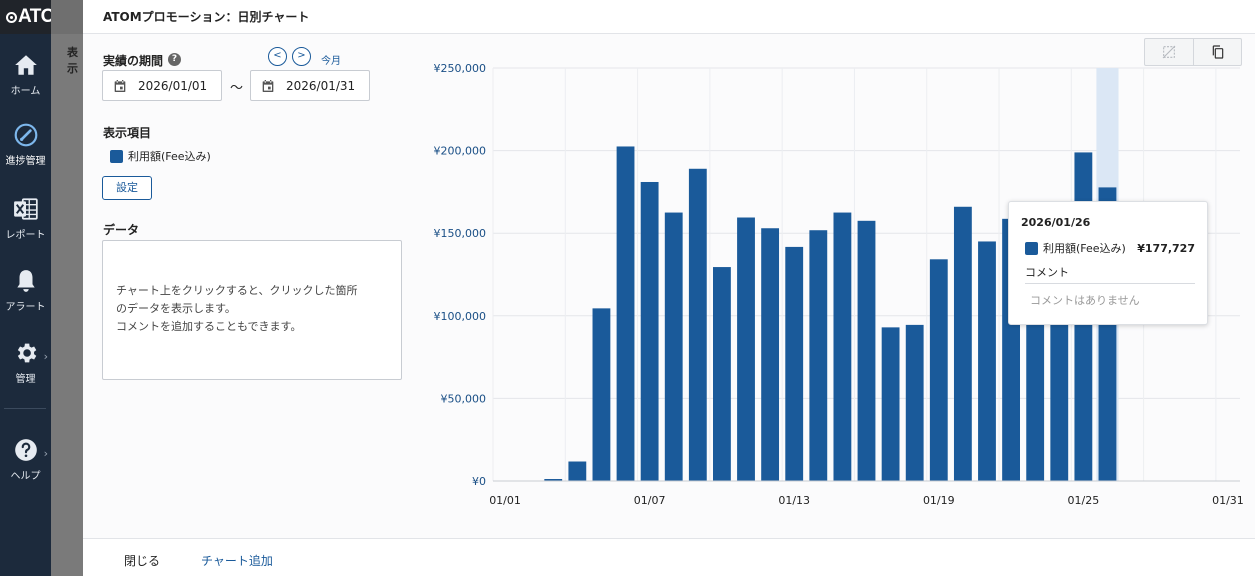 This screenshot has height=576, width=1255. What do you see at coordinates (127, 133) in the screenshot?
I see `display-items-label: 表示項目` at bounding box center [127, 133].